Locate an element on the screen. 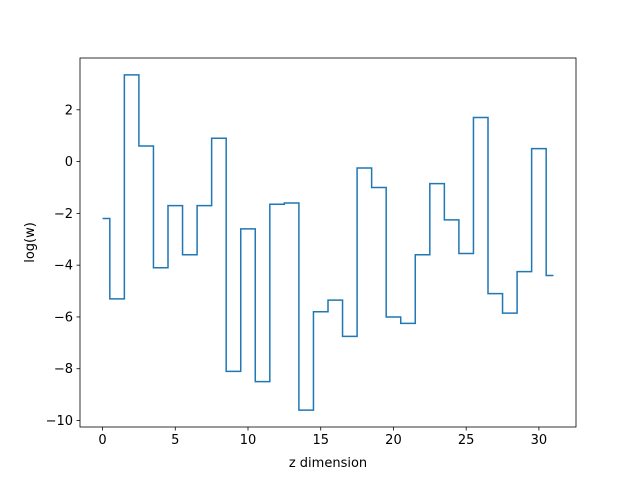 This screenshot has width=640, height=480. y-tick-label: −8 is located at coordinates (63, 369).